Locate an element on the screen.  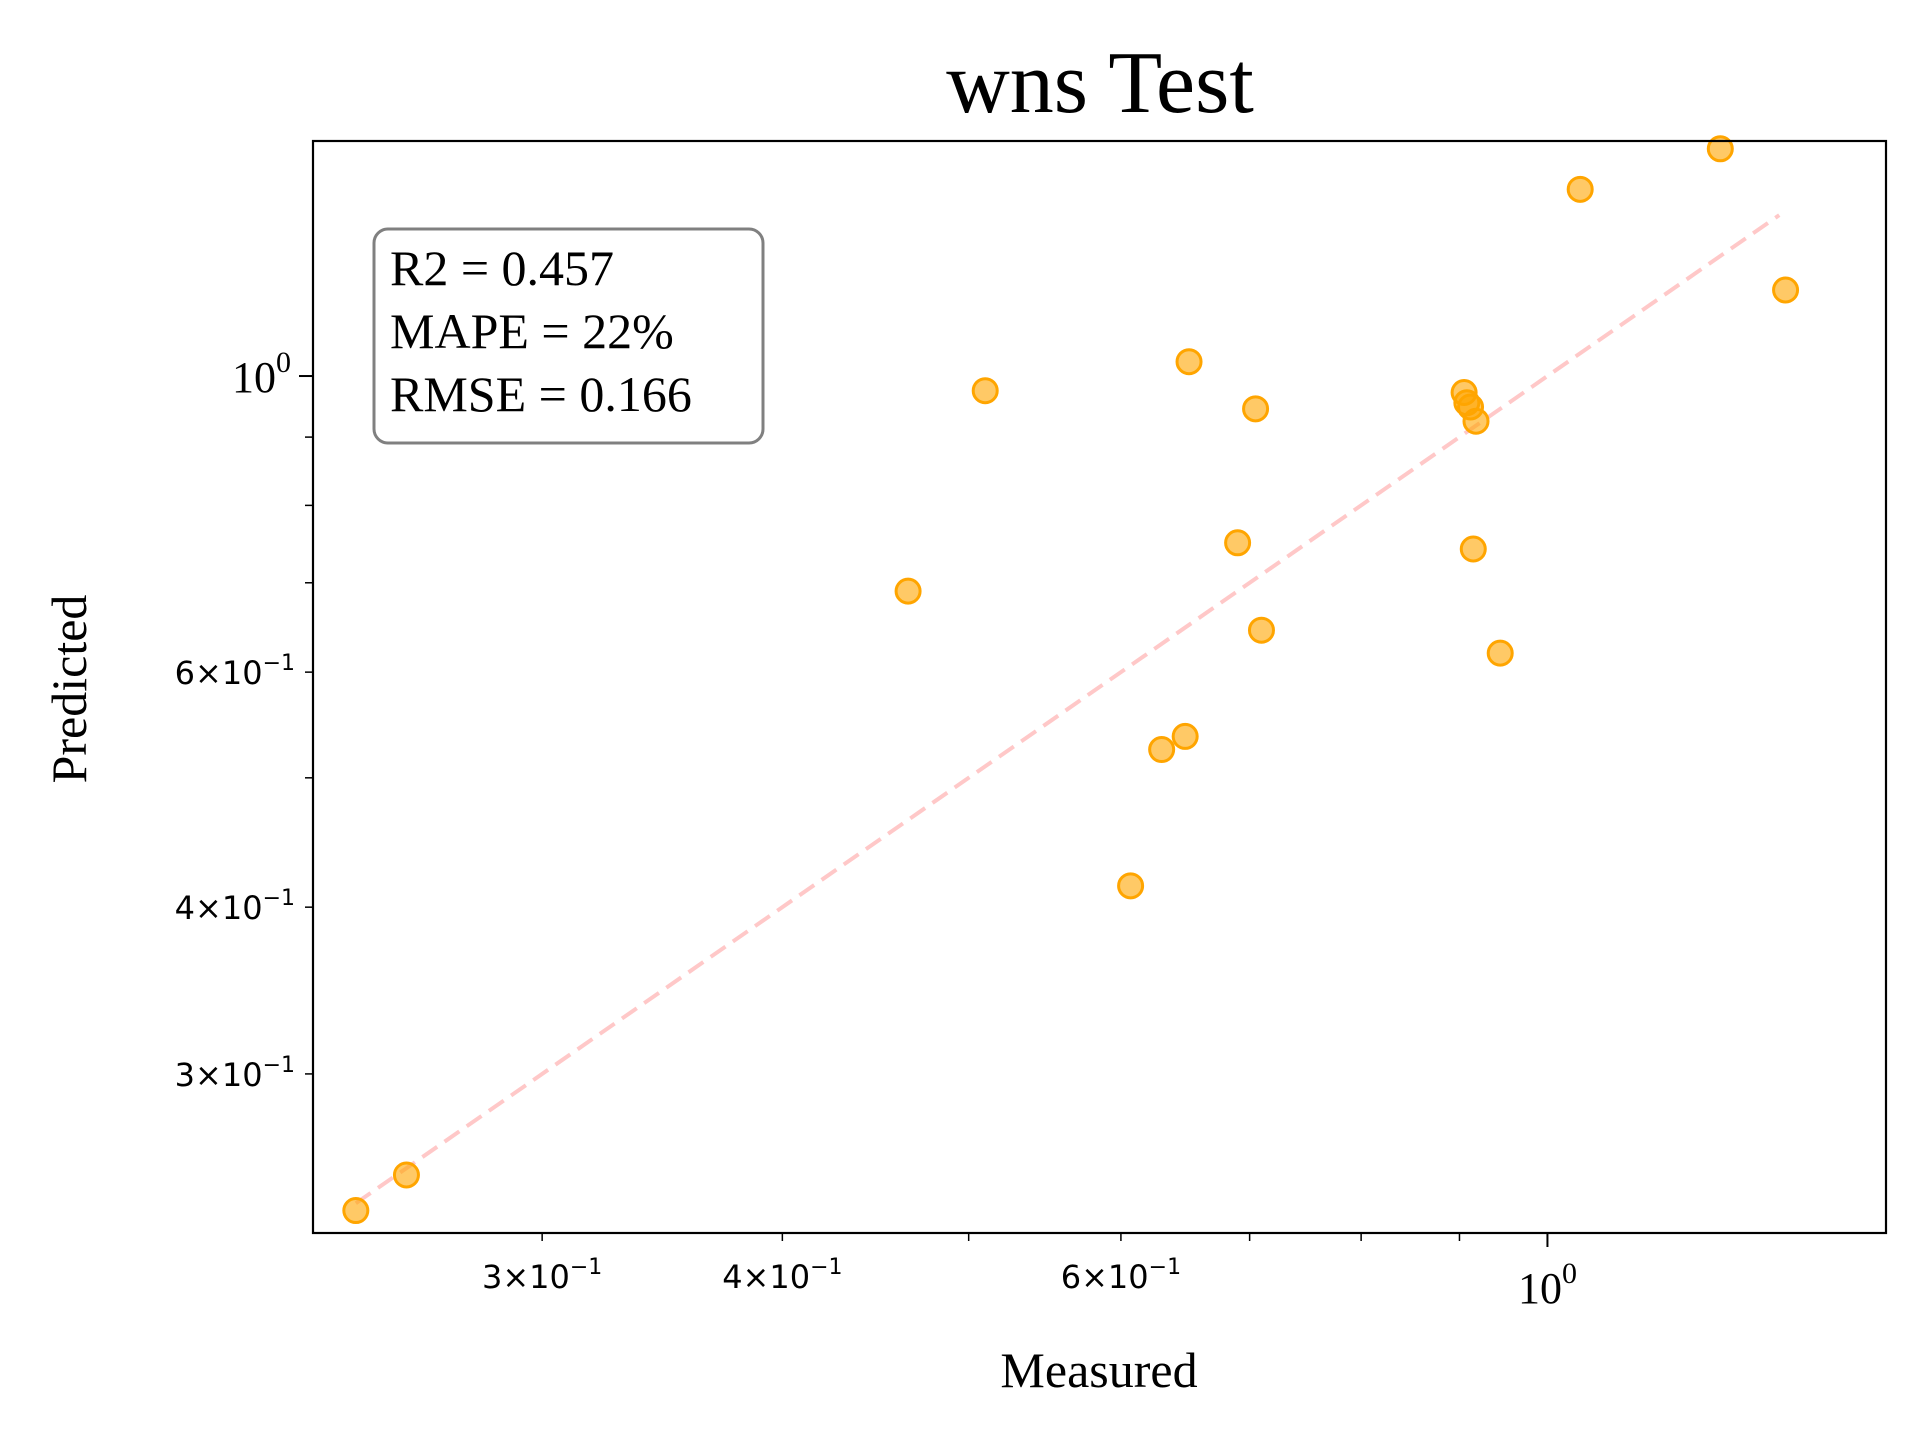
chart-title: wns Test is located at coordinates (1100, 83).